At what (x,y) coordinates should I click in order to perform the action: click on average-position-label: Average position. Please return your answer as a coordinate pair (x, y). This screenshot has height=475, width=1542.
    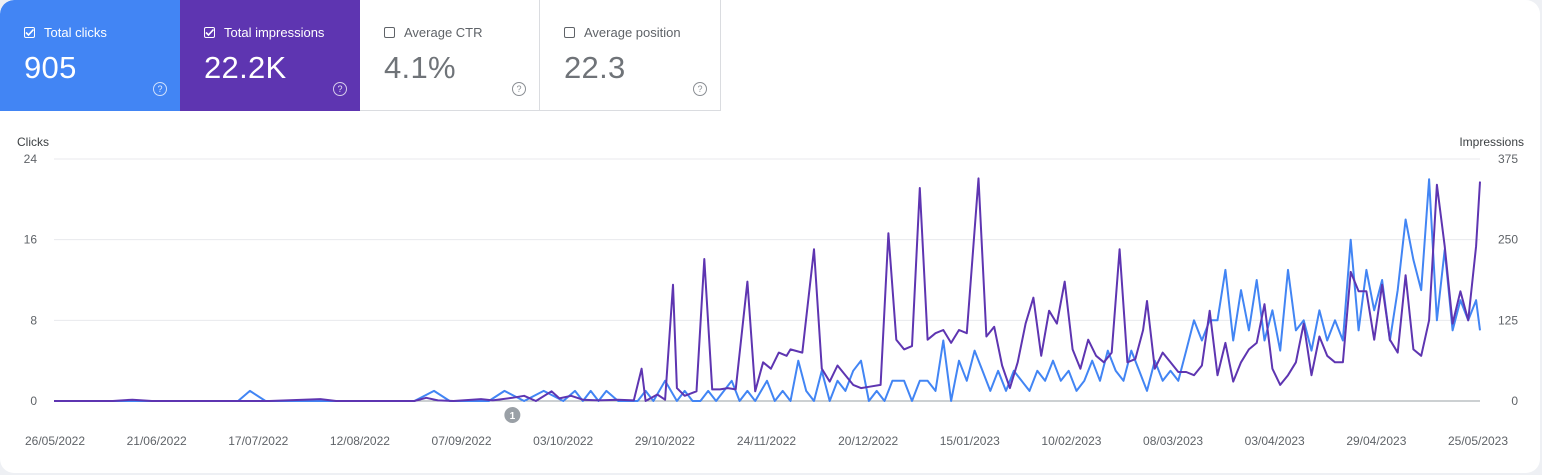
    Looking at the image, I should click on (632, 32).